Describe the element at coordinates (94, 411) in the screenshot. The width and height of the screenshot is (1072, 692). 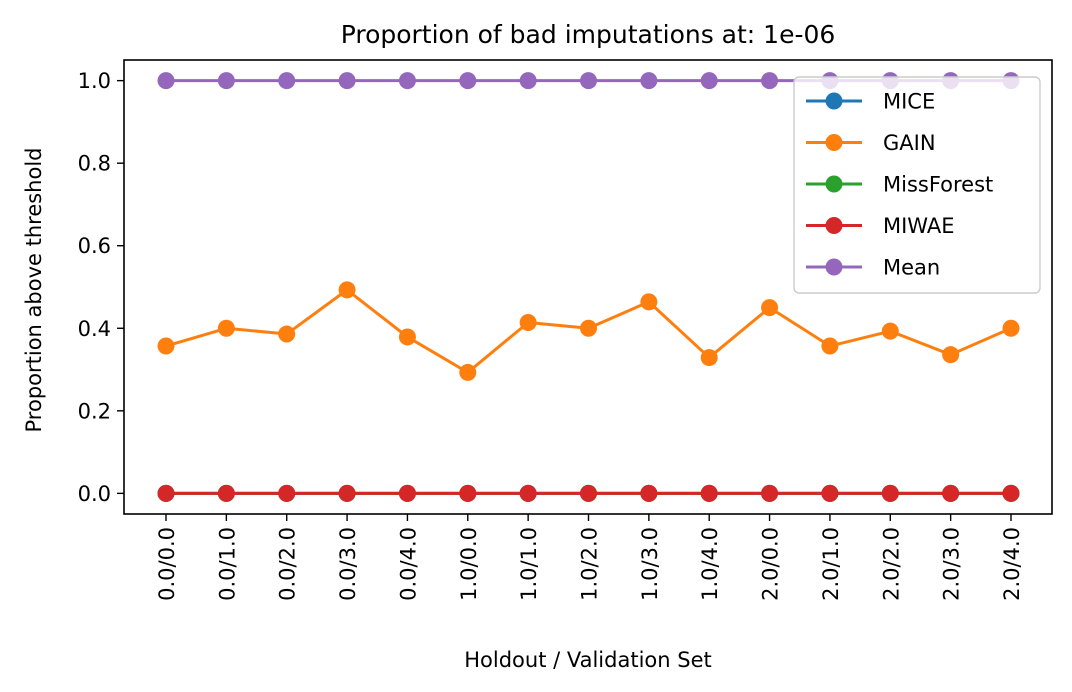
I see `y-tick-label: 0.2` at that location.